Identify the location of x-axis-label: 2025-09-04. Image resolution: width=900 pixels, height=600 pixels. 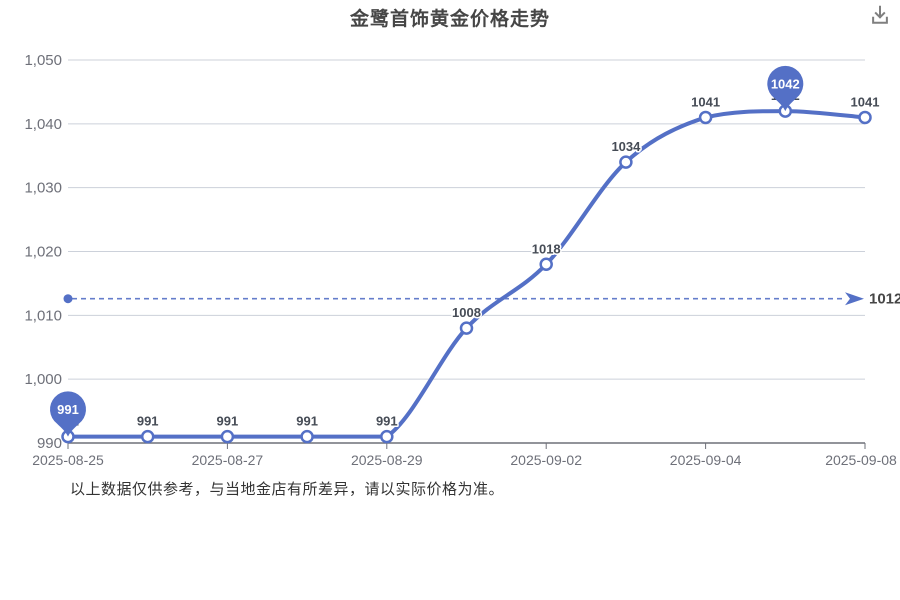
(706, 460).